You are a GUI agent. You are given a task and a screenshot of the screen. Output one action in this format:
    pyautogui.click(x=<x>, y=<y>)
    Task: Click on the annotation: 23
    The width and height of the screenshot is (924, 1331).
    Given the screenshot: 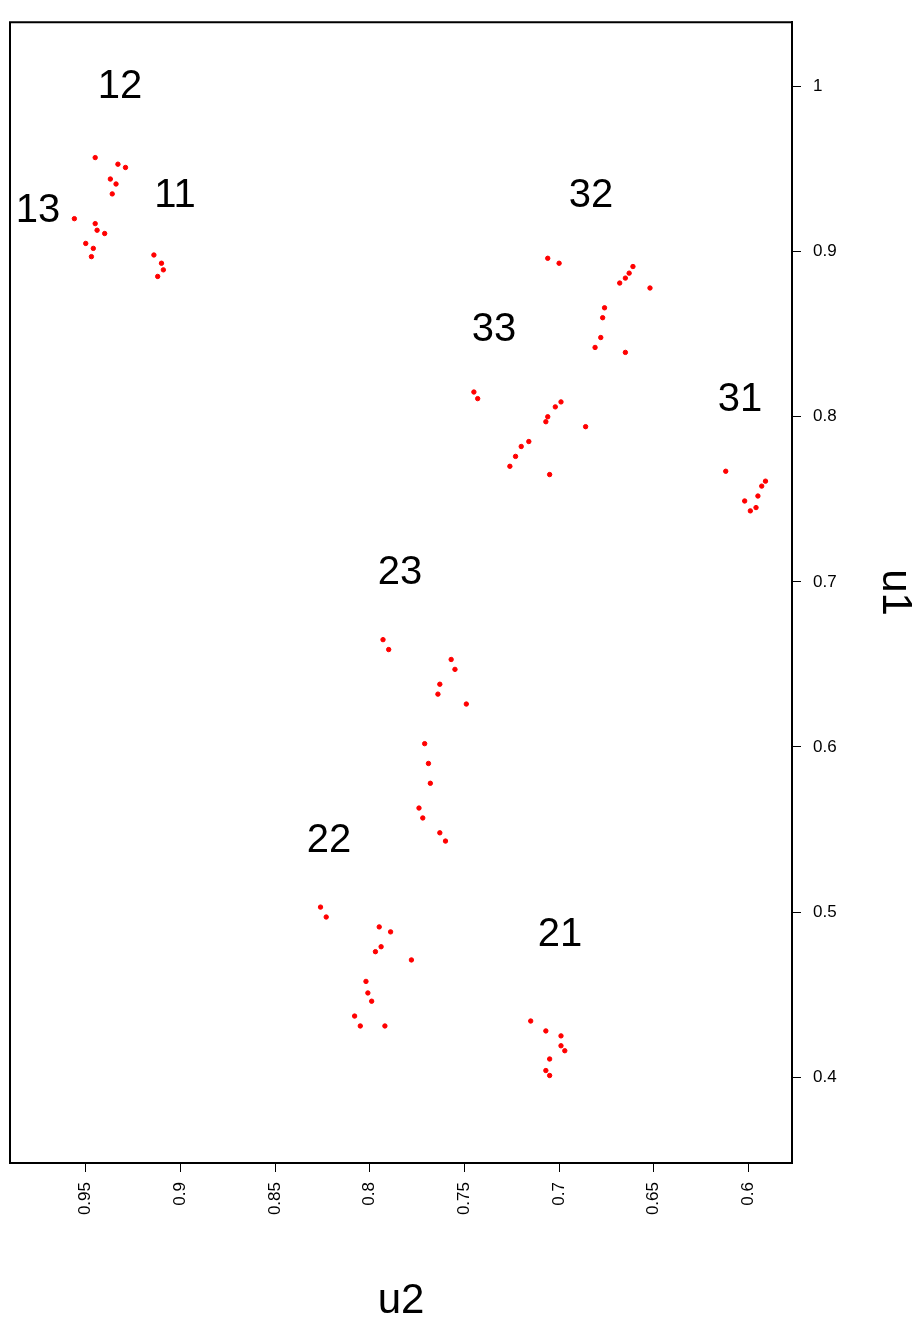 What is the action you would take?
    pyautogui.click(x=400, y=570)
    